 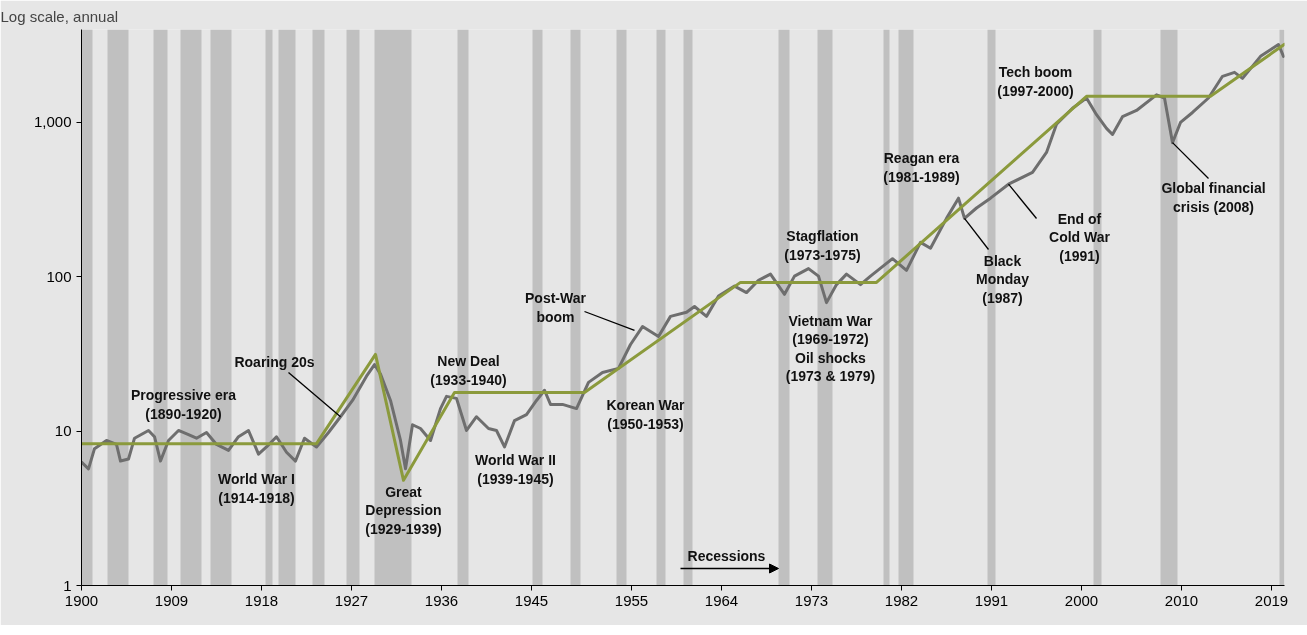 What do you see at coordinates (1271, 600) in the screenshot?
I see `x-tick-label: 2019` at bounding box center [1271, 600].